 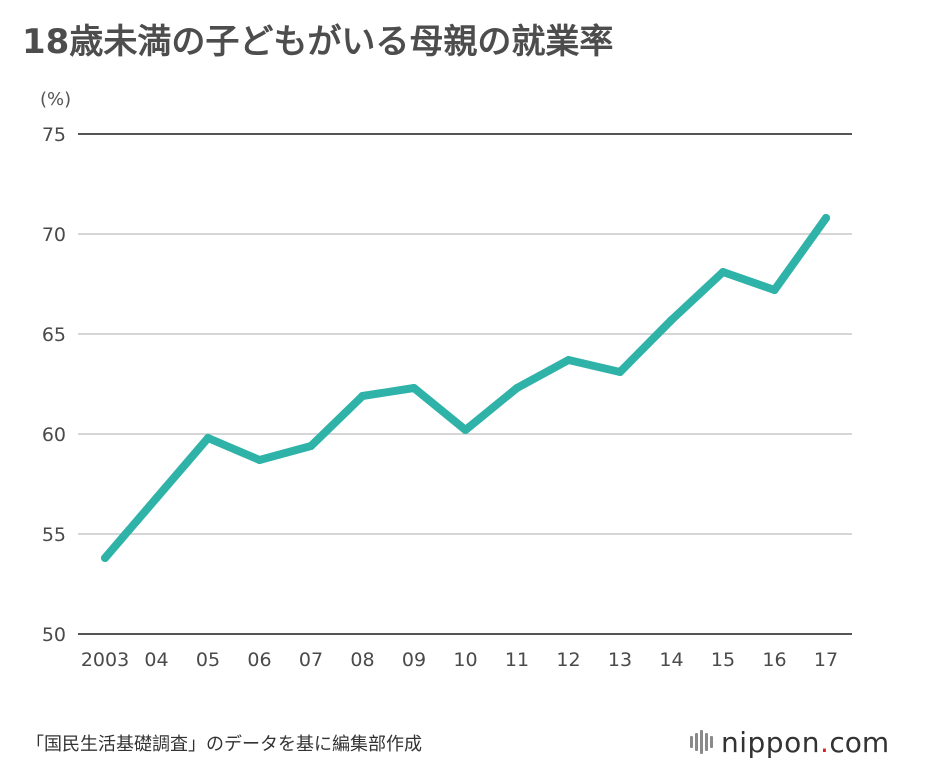 I want to click on x-tick-label: 2003, so click(x=105, y=660).